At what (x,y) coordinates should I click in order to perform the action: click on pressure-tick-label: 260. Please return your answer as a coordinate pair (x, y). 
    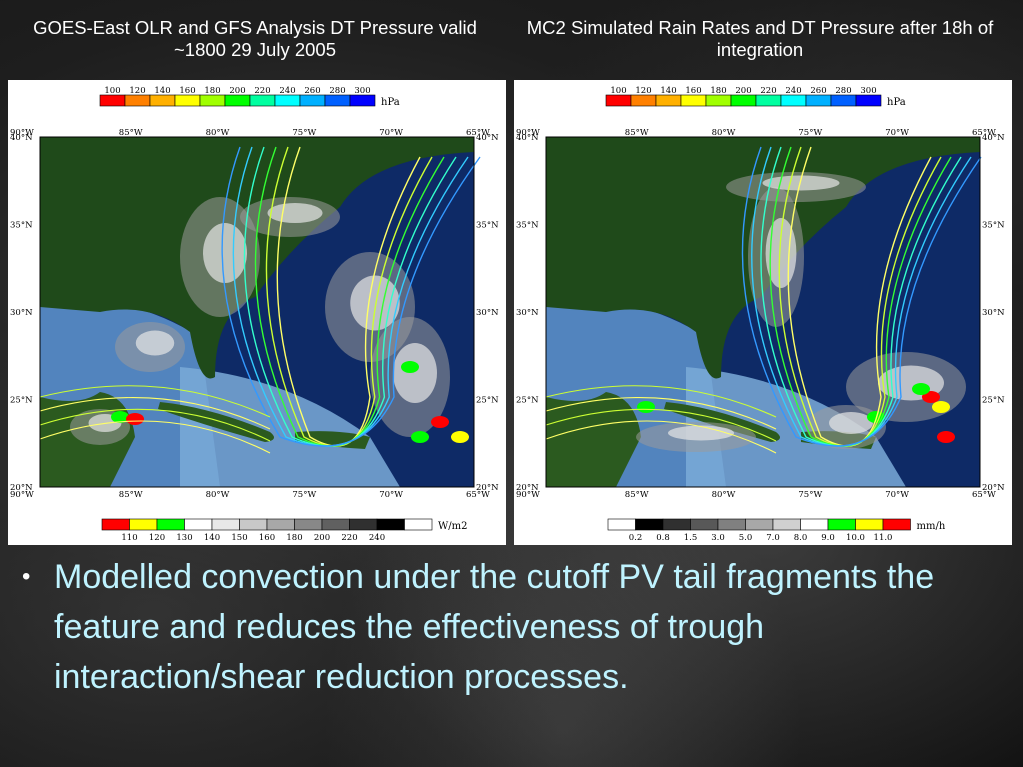
    Looking at the image, I should click on (312, 91).